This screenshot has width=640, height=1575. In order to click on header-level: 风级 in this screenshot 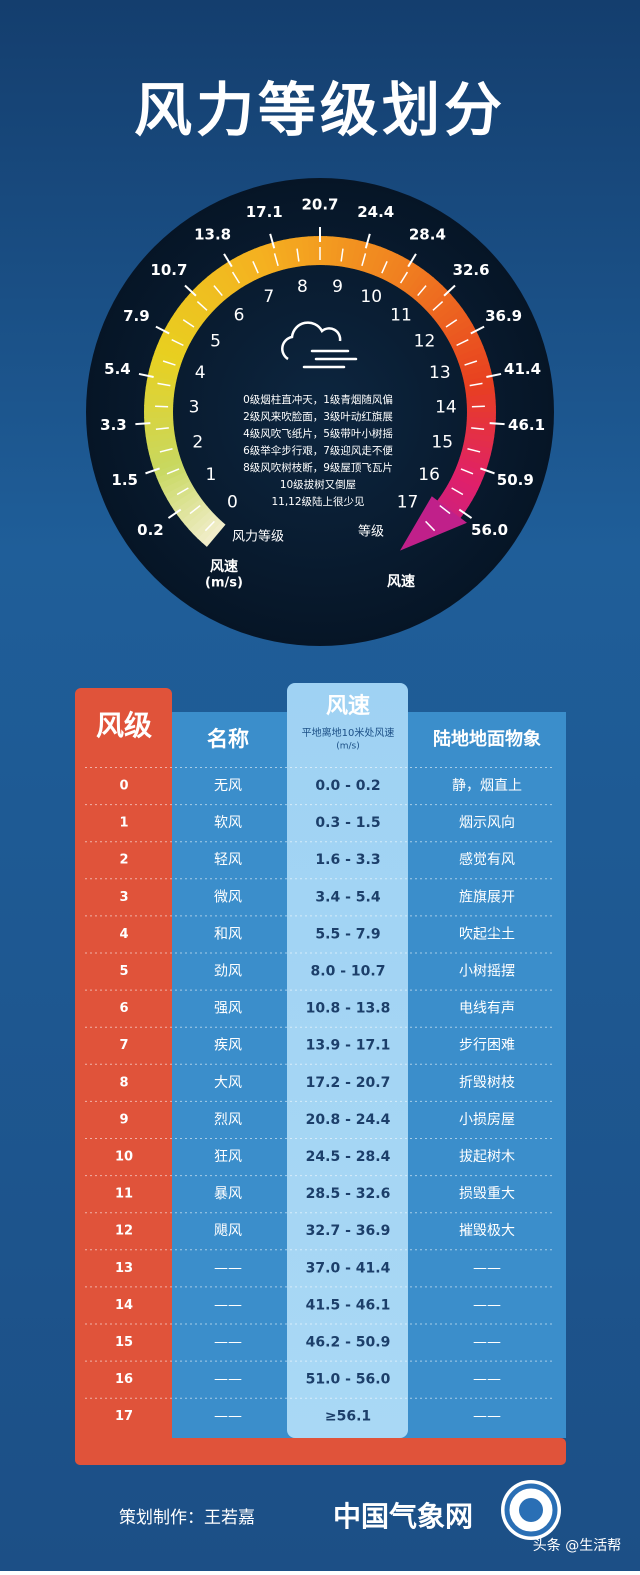, I will do `click(124, 725)`.